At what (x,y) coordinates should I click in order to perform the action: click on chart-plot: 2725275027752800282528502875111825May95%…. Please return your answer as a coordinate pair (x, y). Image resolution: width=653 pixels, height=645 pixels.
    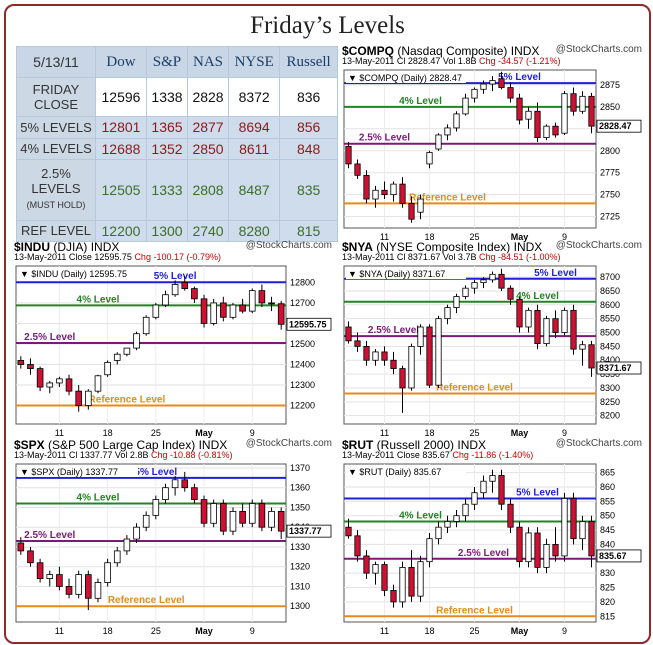
    Looking at the image, I should click on (492, 155).